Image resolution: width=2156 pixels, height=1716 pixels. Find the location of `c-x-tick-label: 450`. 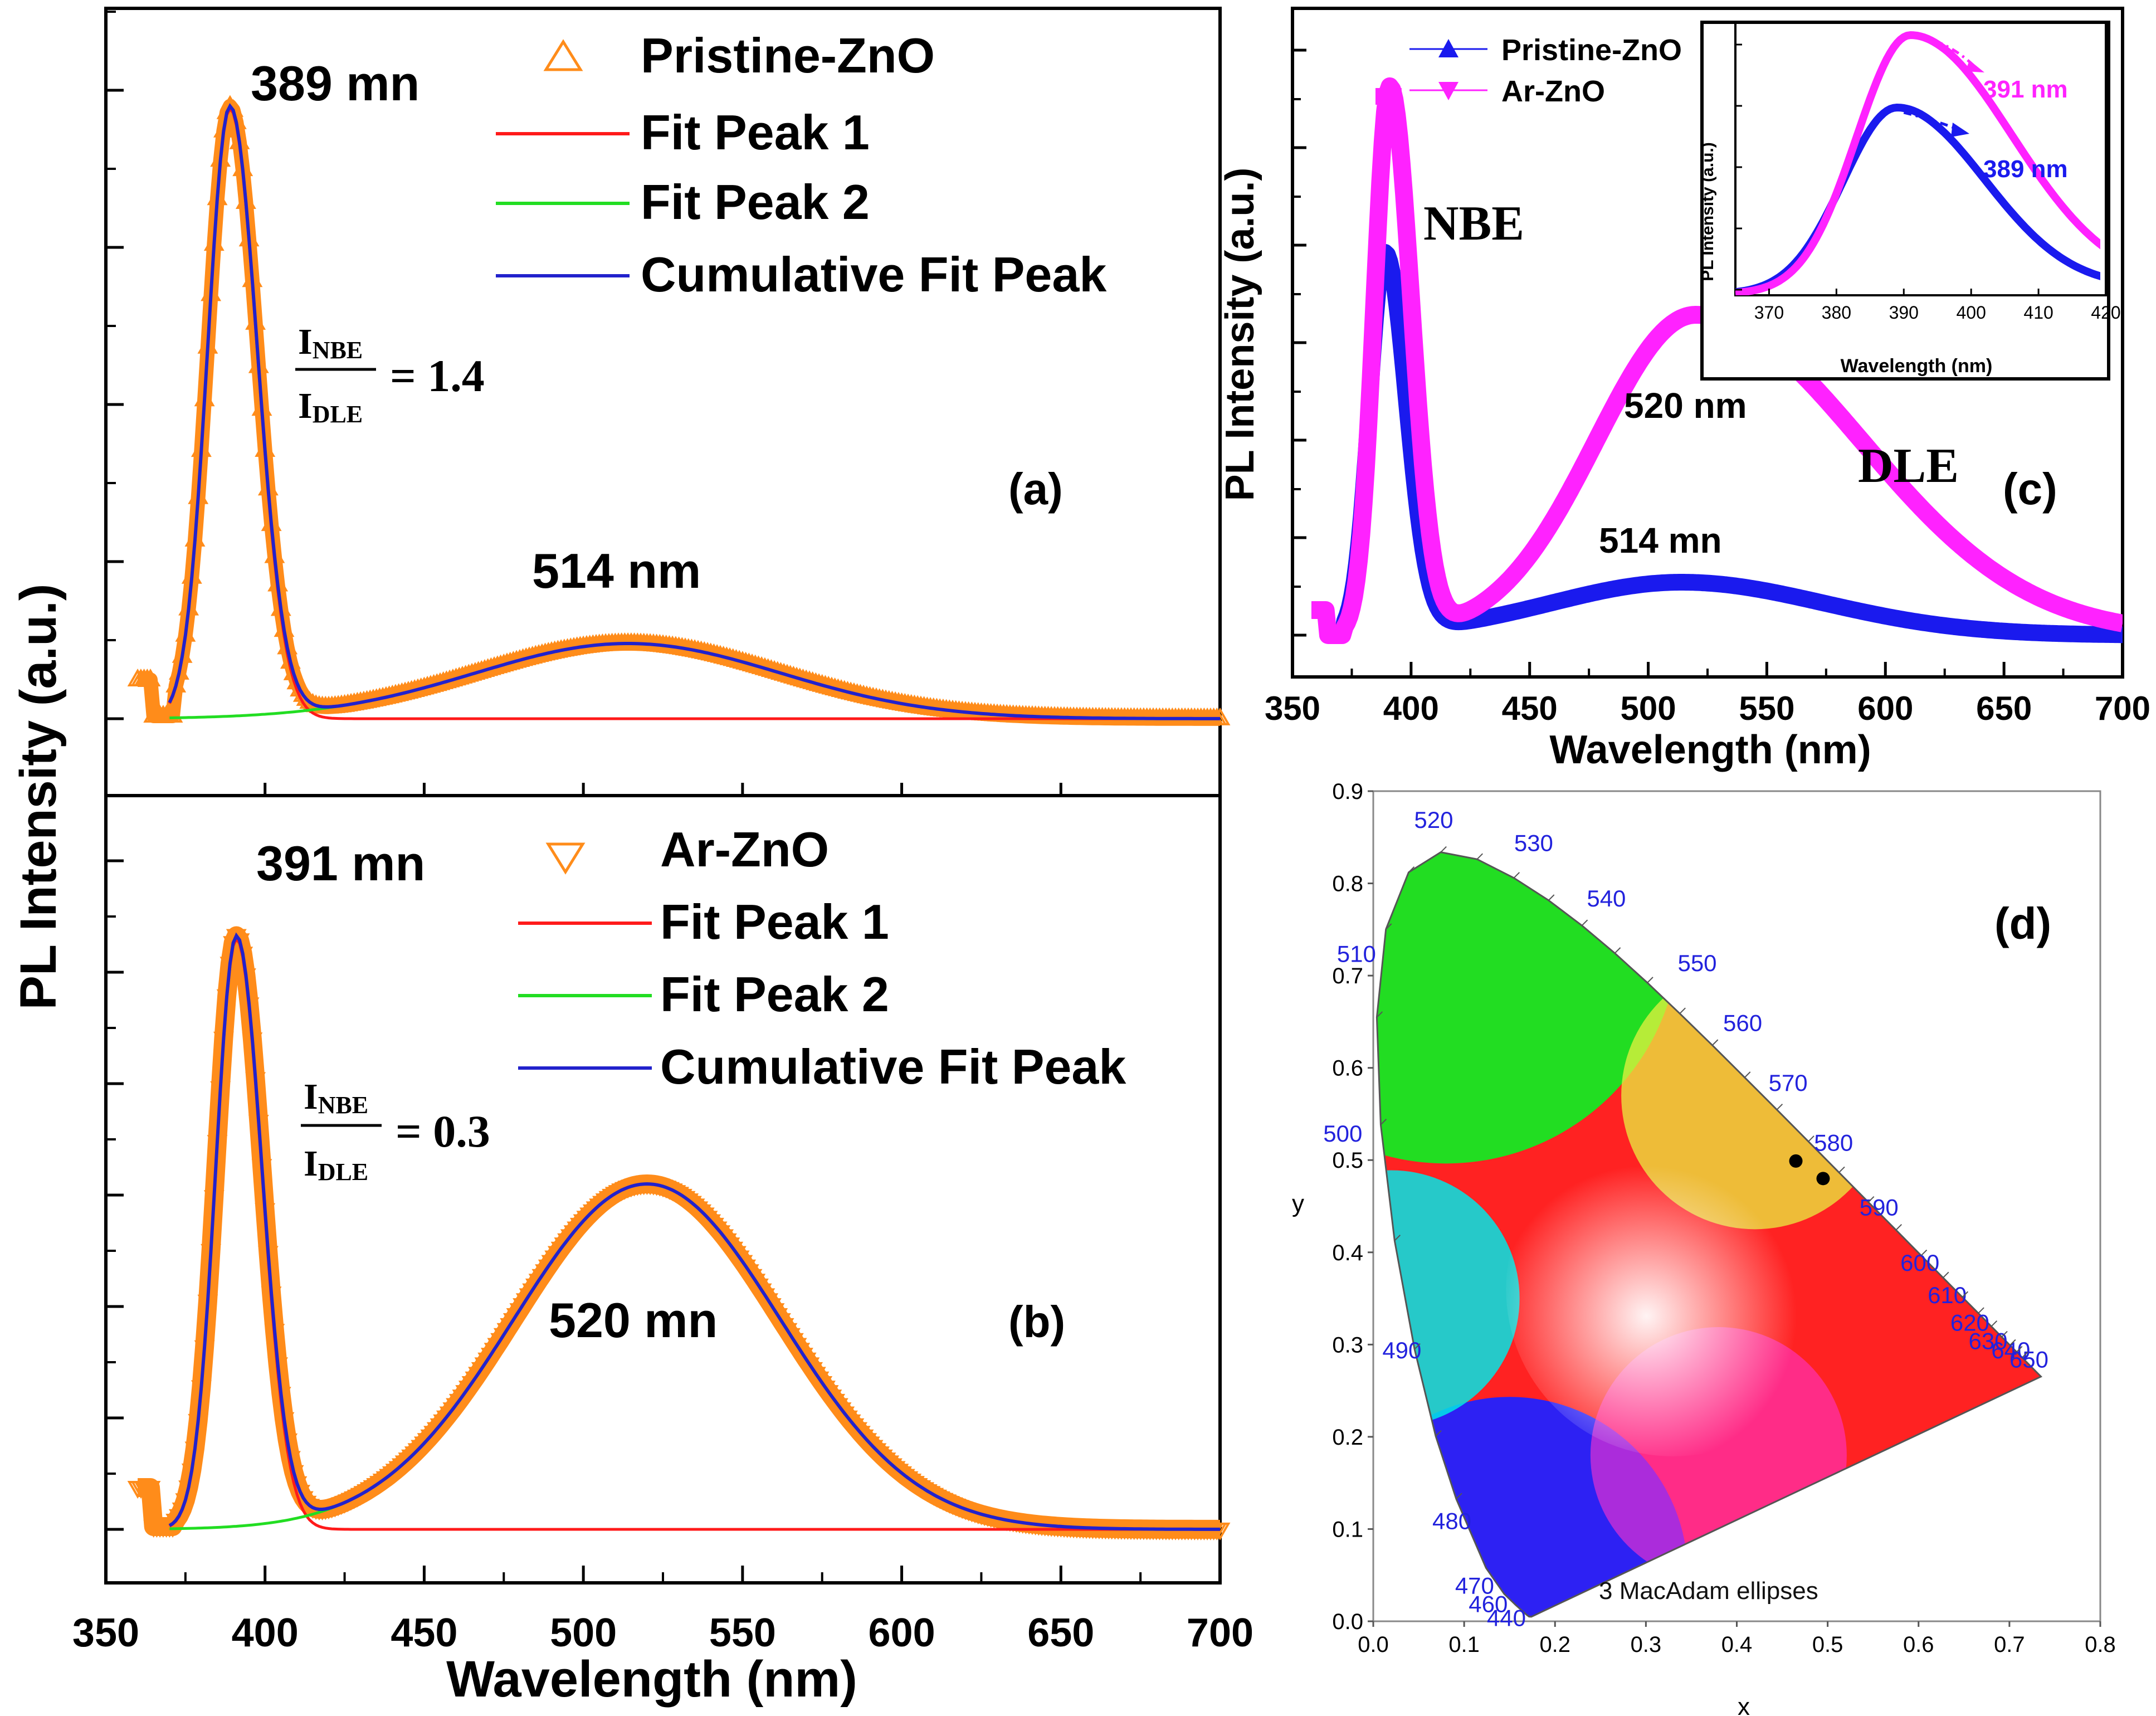

c-x-tick-label: 450 is located at coordinates (1530, 709).